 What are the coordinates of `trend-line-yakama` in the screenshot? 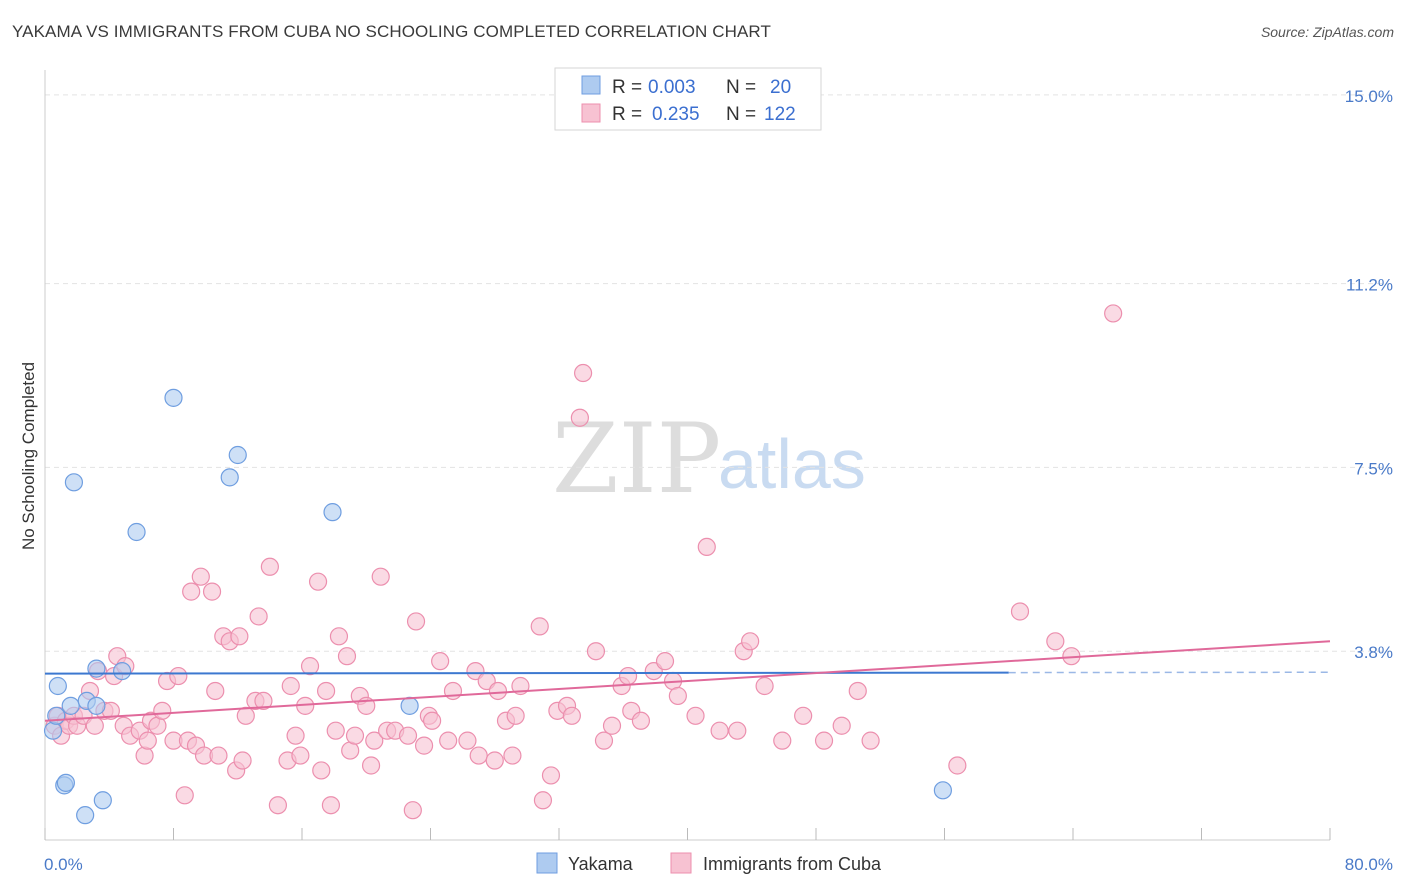 It's located at (526, 673).